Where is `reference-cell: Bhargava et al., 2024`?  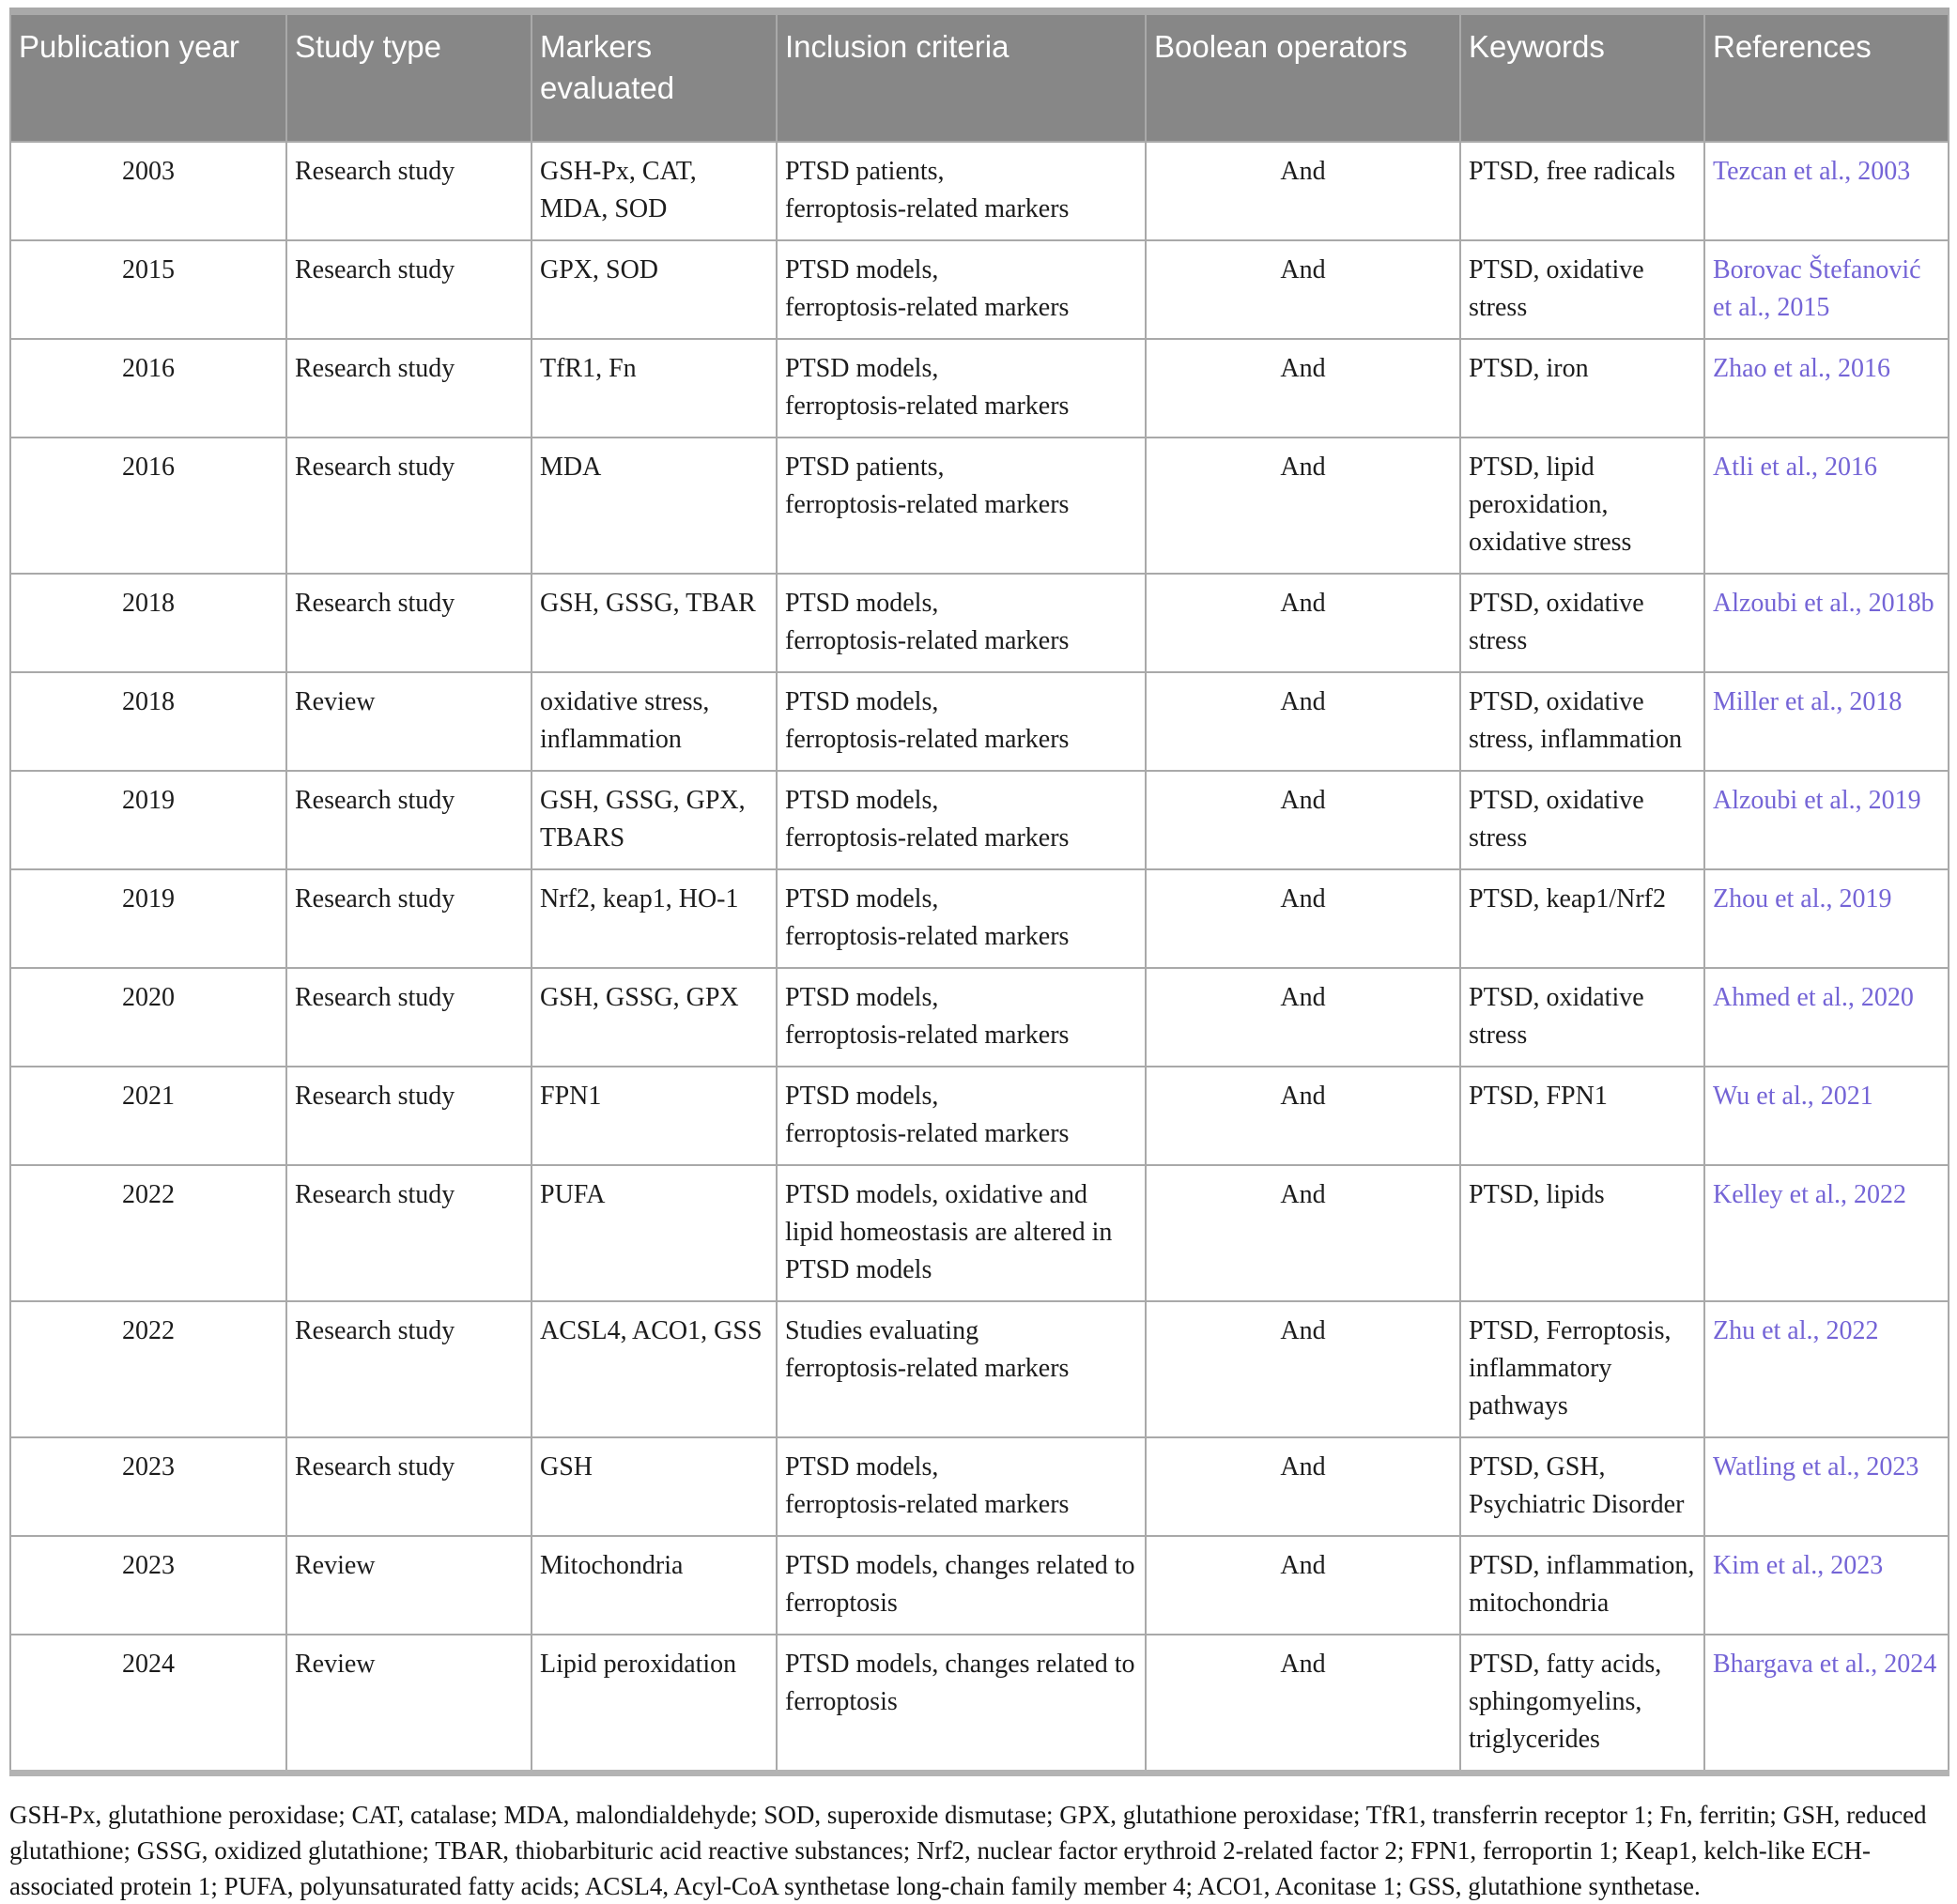 reference-cell: Bhargava et al., 2024 is located at coordinates (1826, 1704).